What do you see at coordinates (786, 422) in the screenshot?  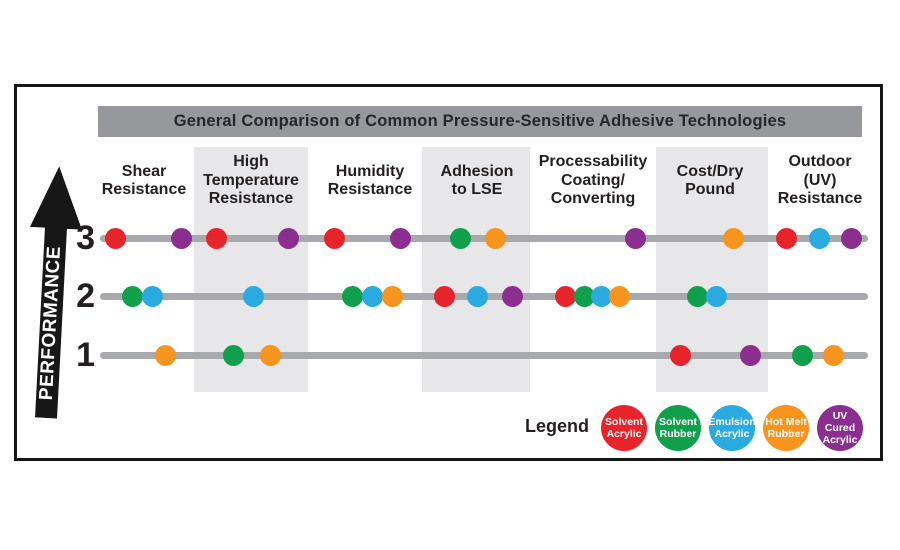 I see `legend-item-label: Hot Melt` at bounding box center [786, 422].